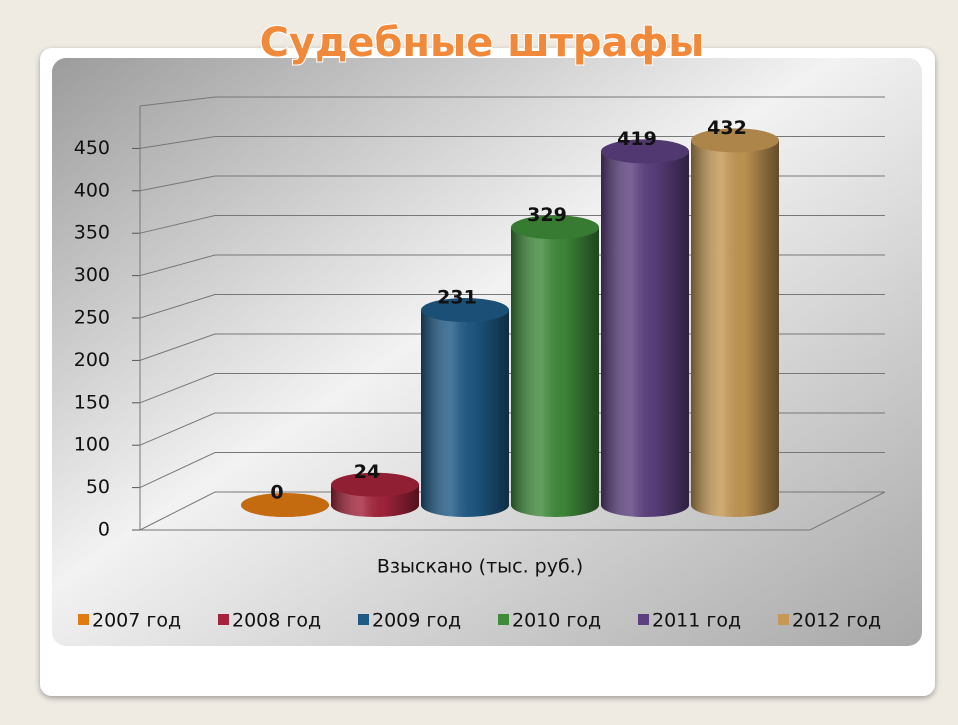  Describe the element at coordinates (92, 402) in the screenshot. I see `y-tick-label: 150` at that location.